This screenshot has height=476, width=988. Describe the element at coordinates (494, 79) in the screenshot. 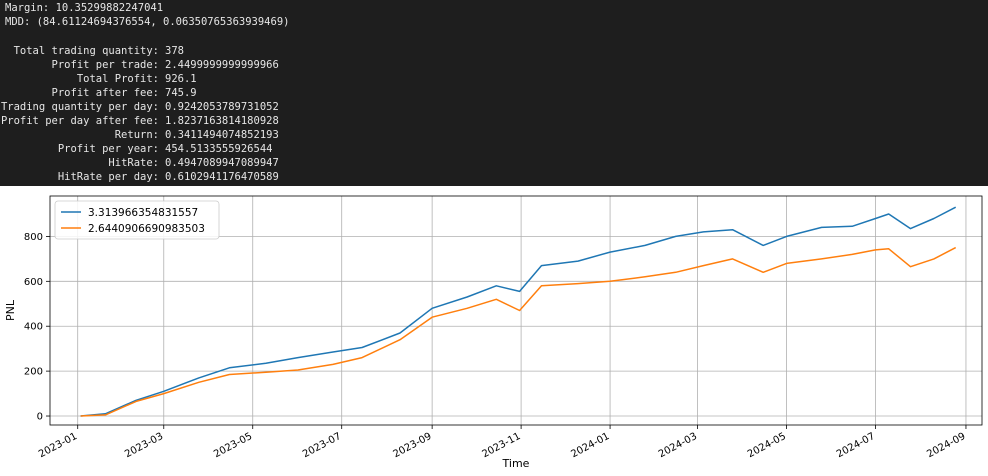

I see `stat-row: Total Profit: 926.1` at that location.